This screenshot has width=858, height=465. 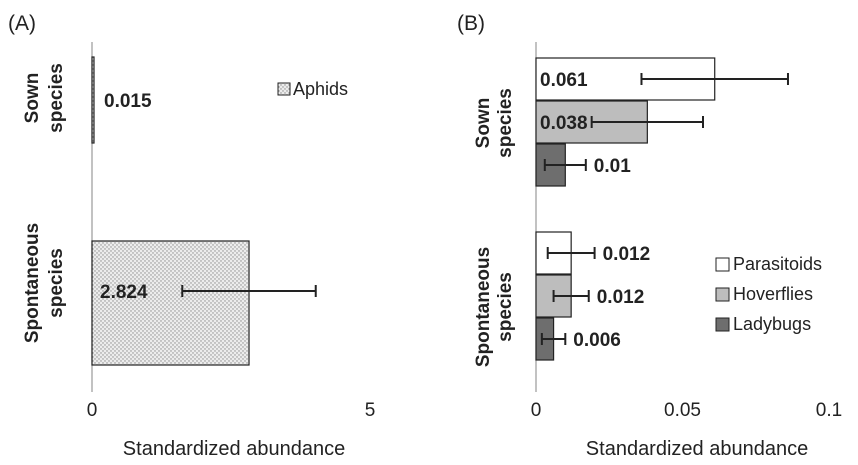 What do you see at coordinates (597, 340) in the screenshot?
I see `panel-b-data-label: 0.006` at bounding box center [597, 340].